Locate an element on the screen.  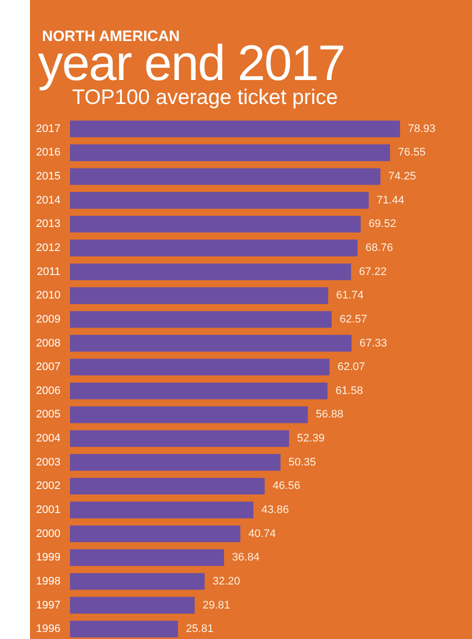
data-label: 61.58 is located at coordinates (349, 390).